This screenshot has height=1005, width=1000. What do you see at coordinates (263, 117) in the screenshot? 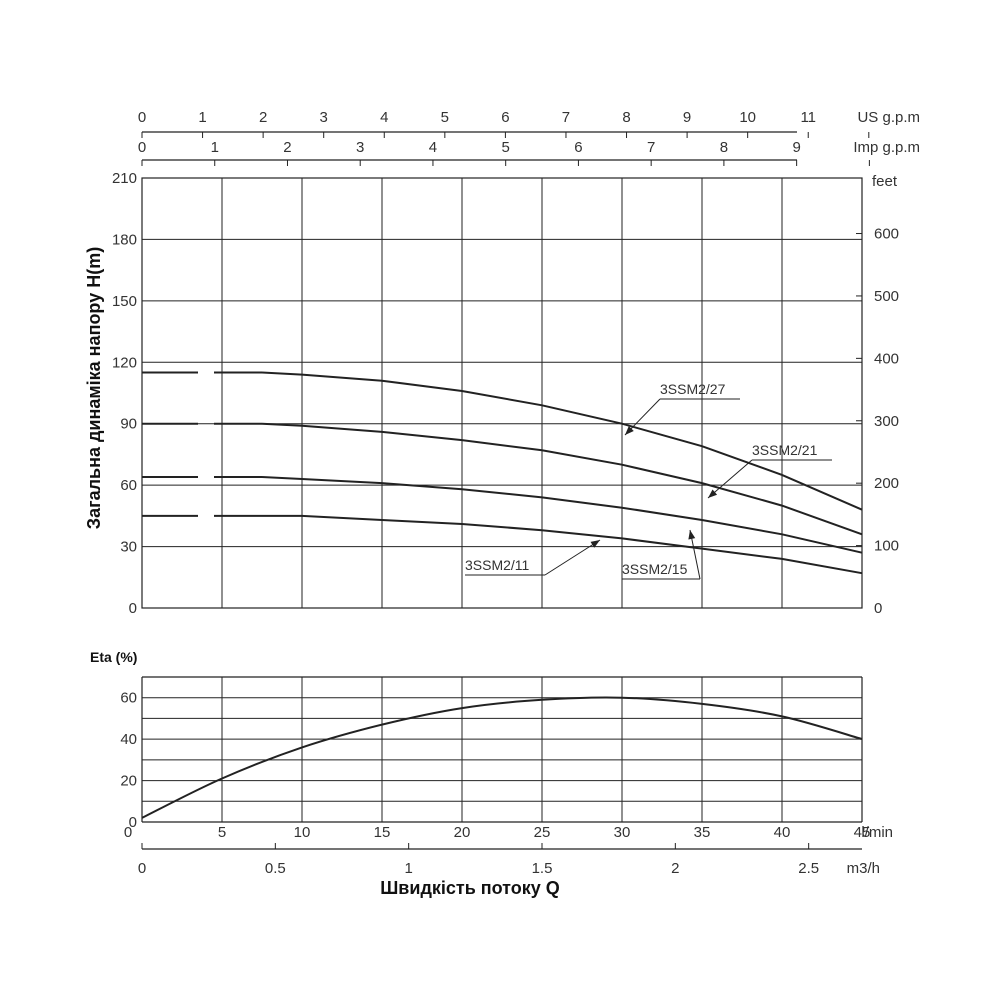
I see `us-gpm-tick-label: 2` at bounding box center [263, 117].